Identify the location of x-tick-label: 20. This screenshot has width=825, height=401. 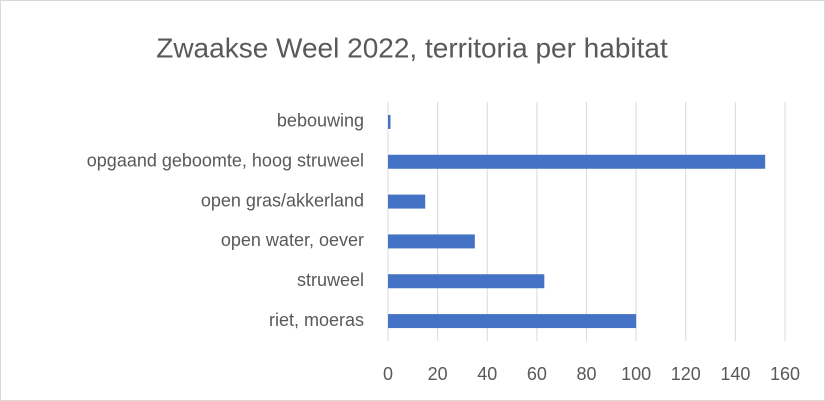
(438, 374).